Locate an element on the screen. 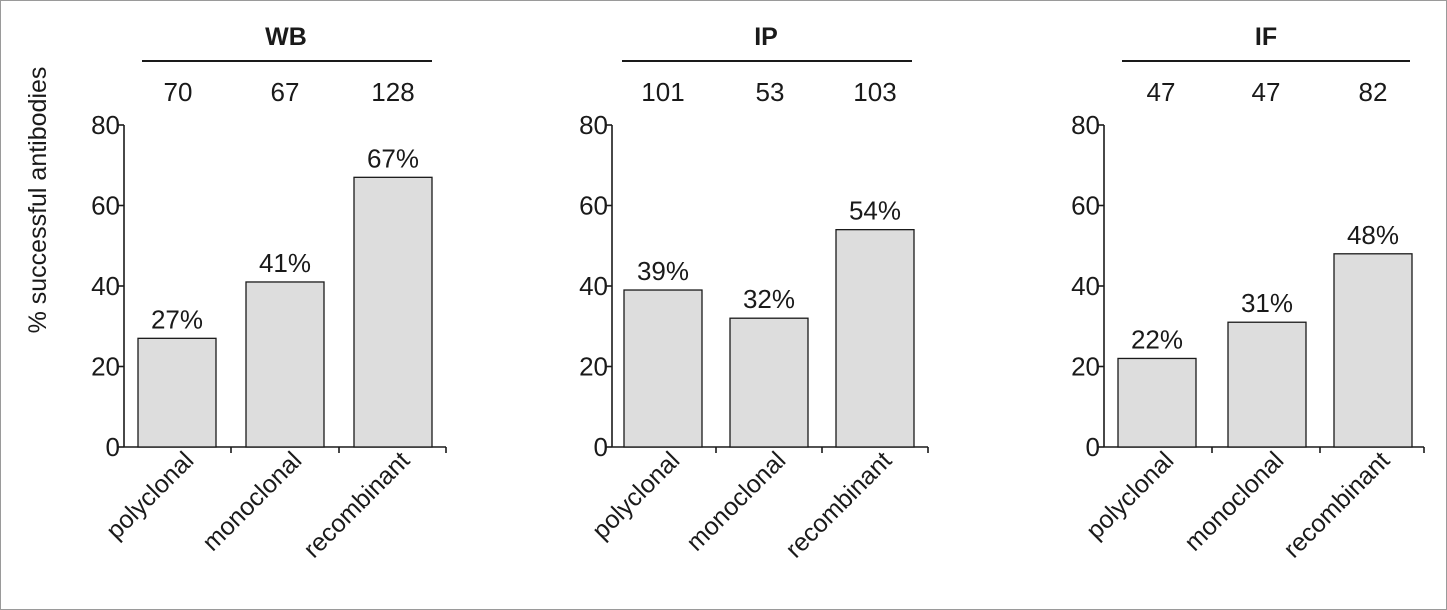 The height and width of the screenshot is (610, 1447). if-category-label-recombinant: recombinant is located at coordinates (1336, 504).